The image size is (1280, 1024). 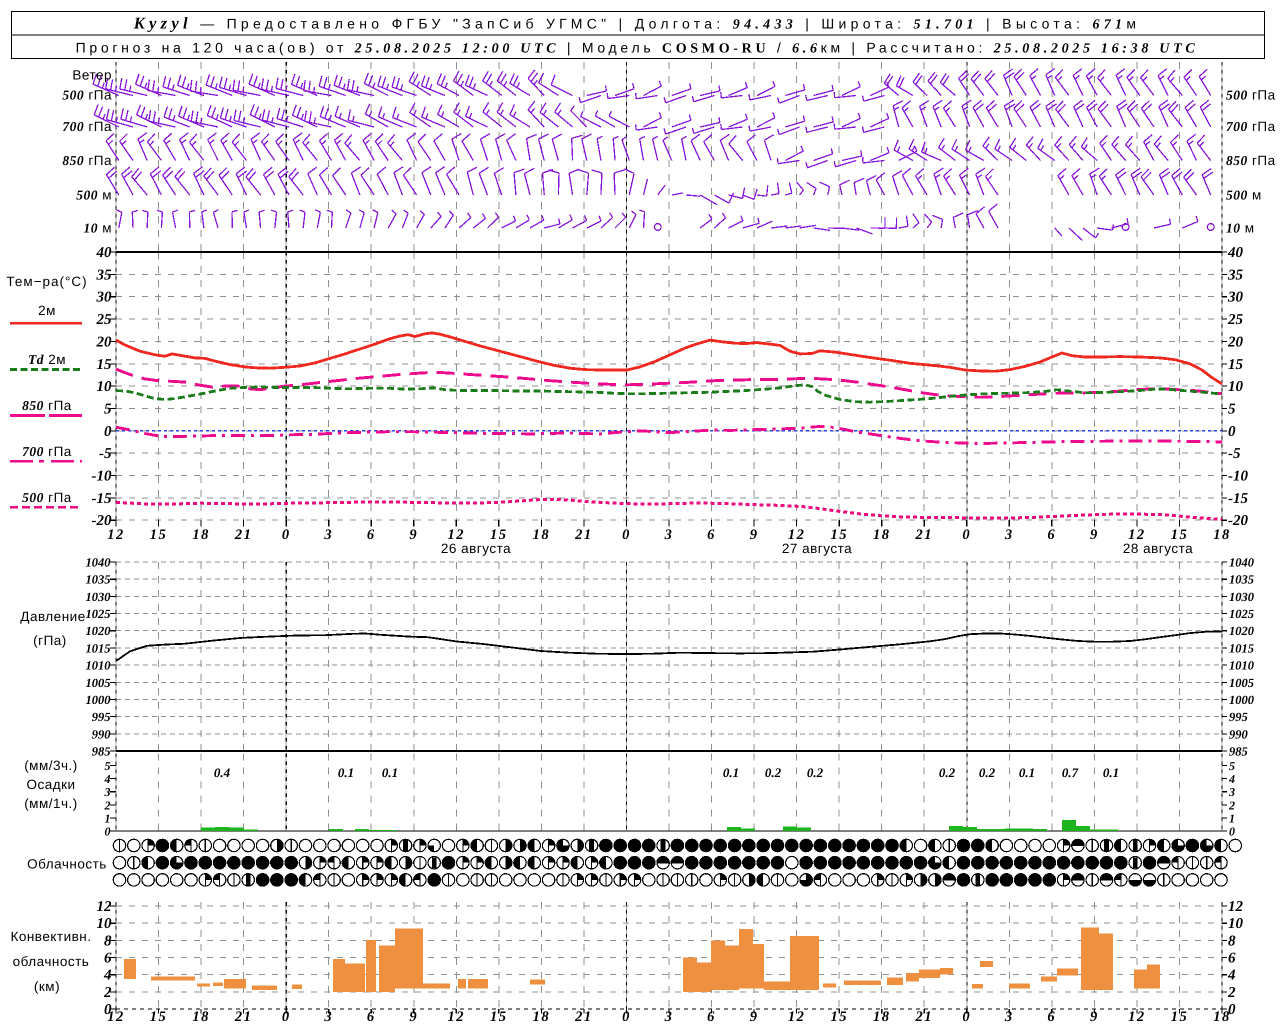 I want to click on svg-text: 1000, so click(x=99, y=700).